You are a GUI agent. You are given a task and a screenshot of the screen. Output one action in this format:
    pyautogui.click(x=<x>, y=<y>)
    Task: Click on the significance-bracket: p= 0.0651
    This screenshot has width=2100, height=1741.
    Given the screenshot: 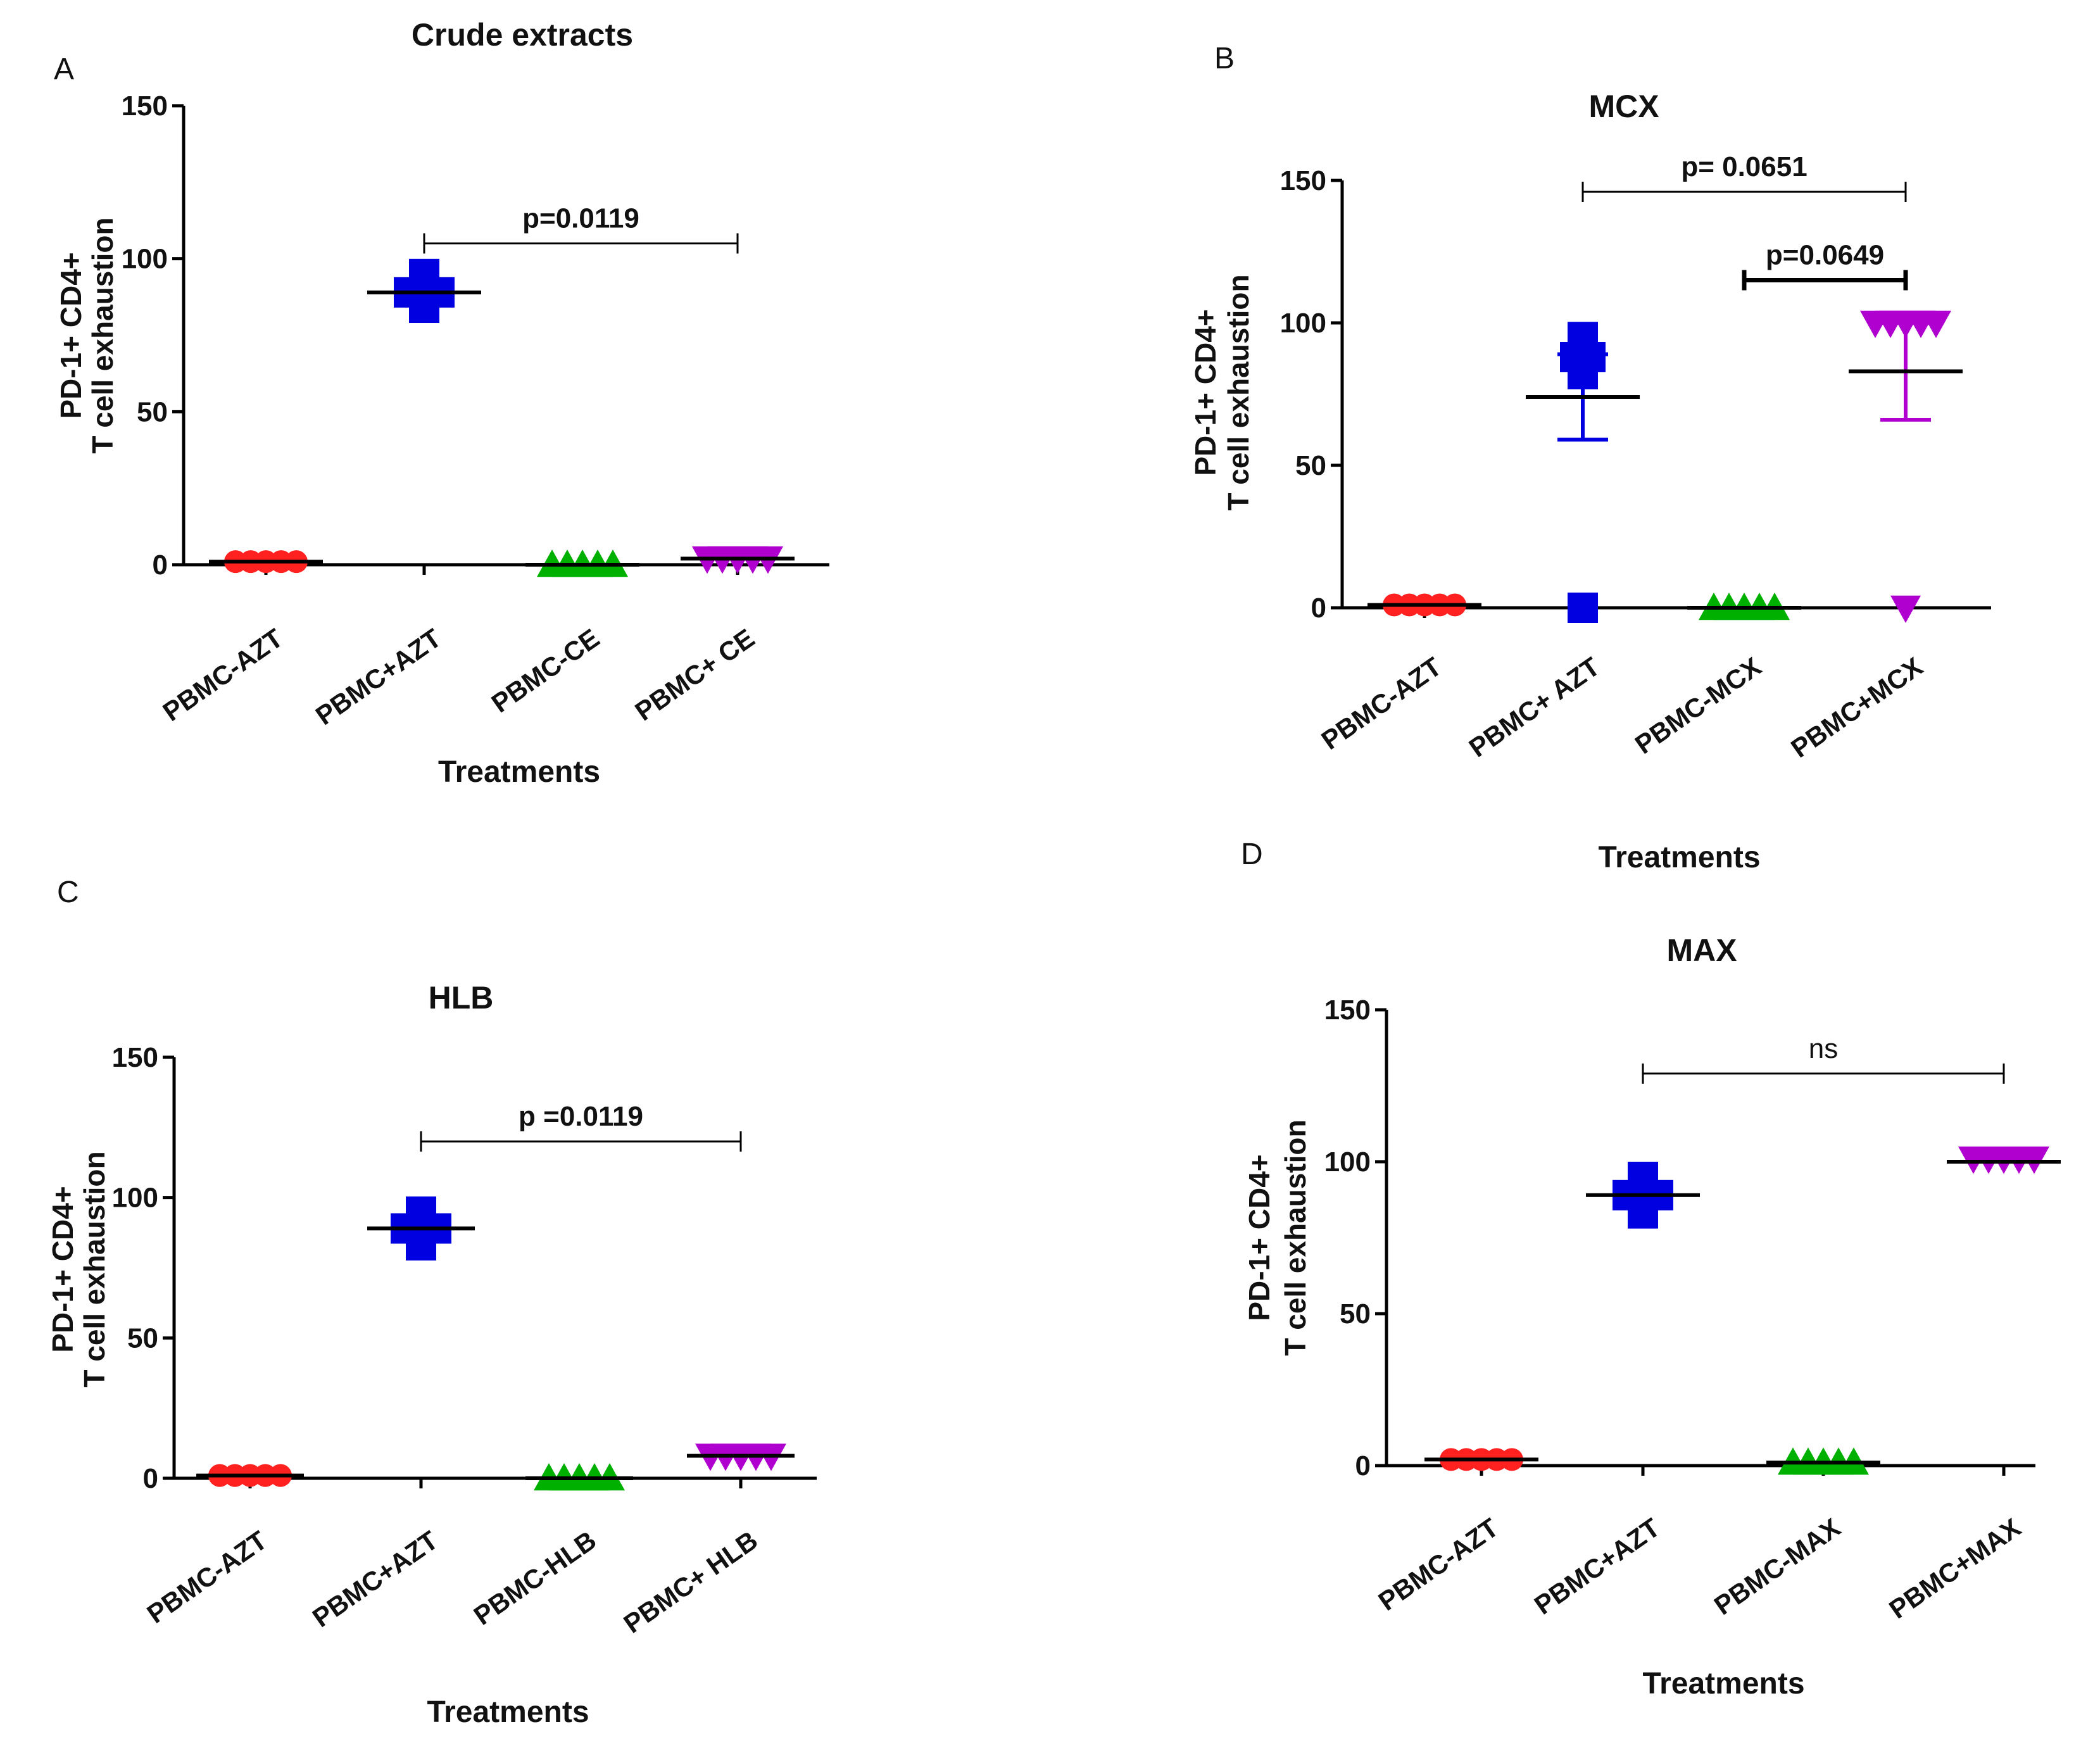 What is the action you would take?
    pyautogui.click(x=1744, y=176)
    